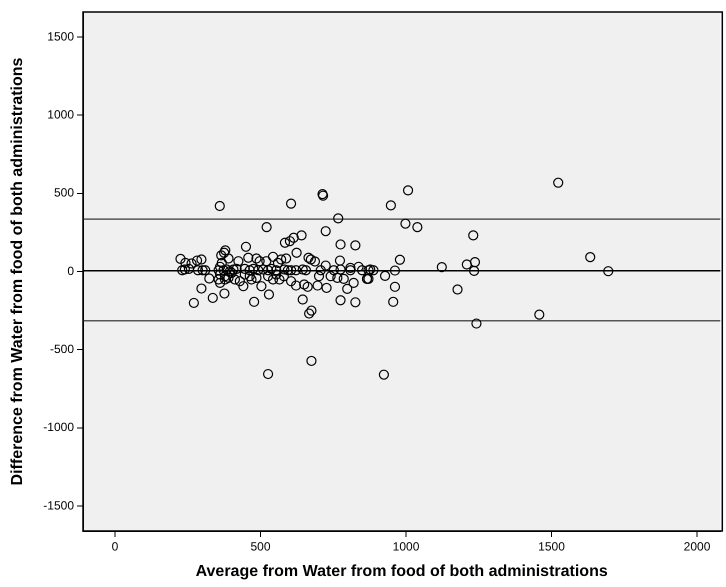  I want to click on y-tick-label: 0, so click(70, 271).